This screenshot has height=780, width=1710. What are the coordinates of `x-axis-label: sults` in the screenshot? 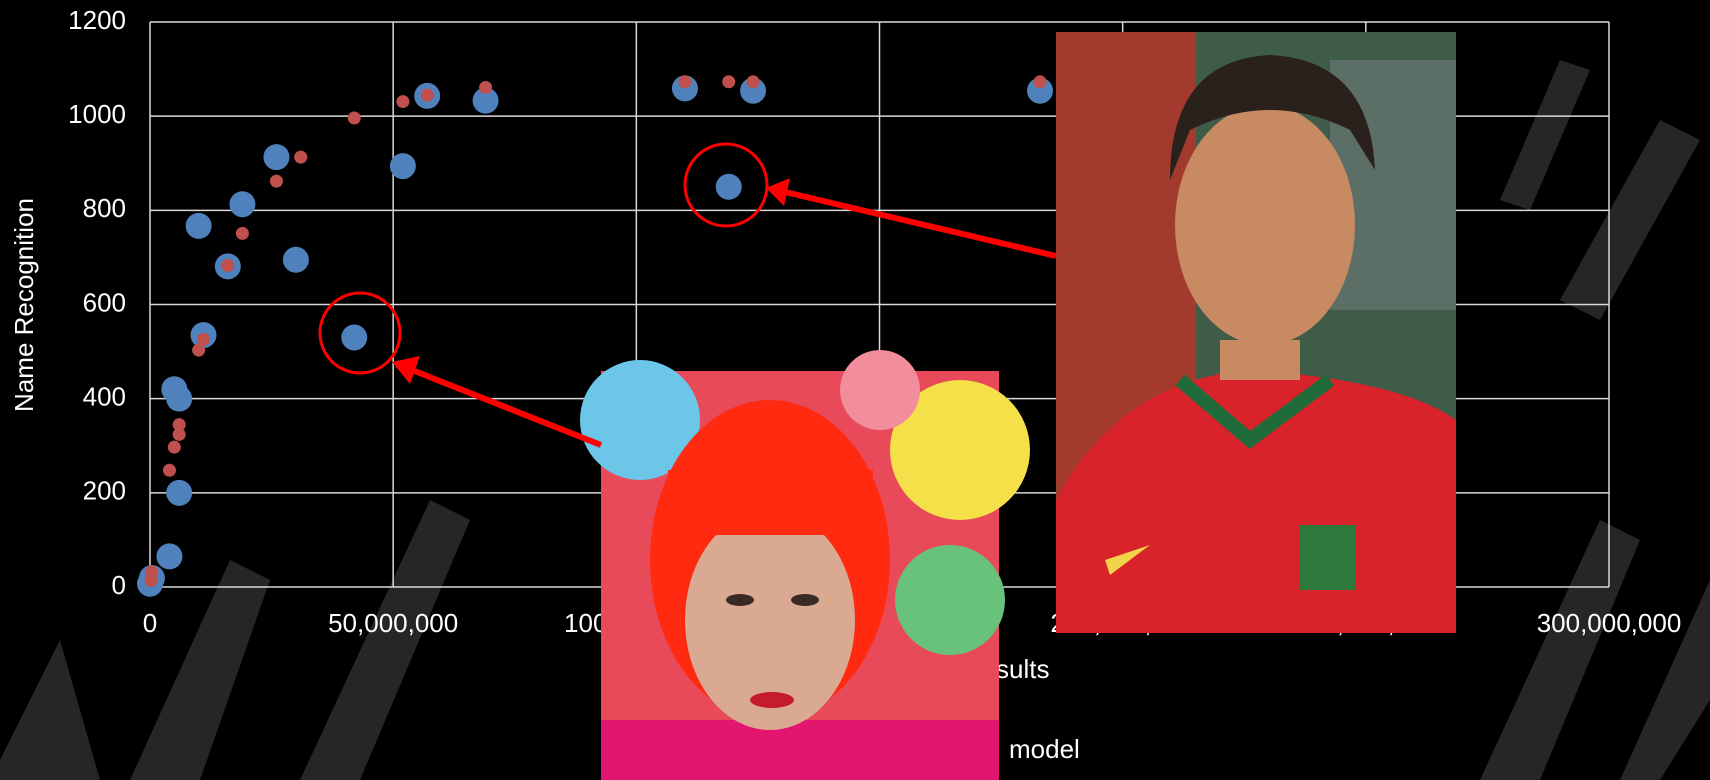 It's located at (1022, 669).